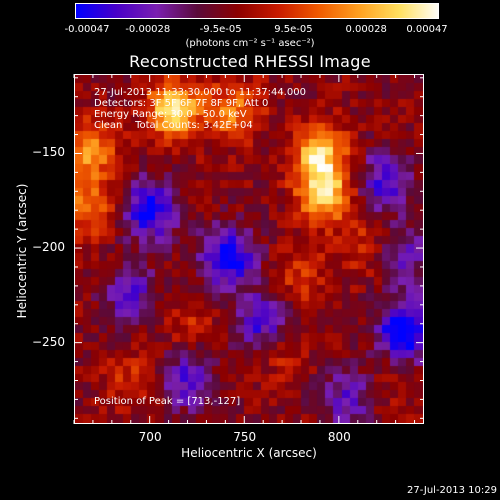 Image resolution: width=500 pixels, height=500 pixels. Describe the element at coordinates (245, 437) in the screenshot. I see `x-tick-label: 750` at that location.